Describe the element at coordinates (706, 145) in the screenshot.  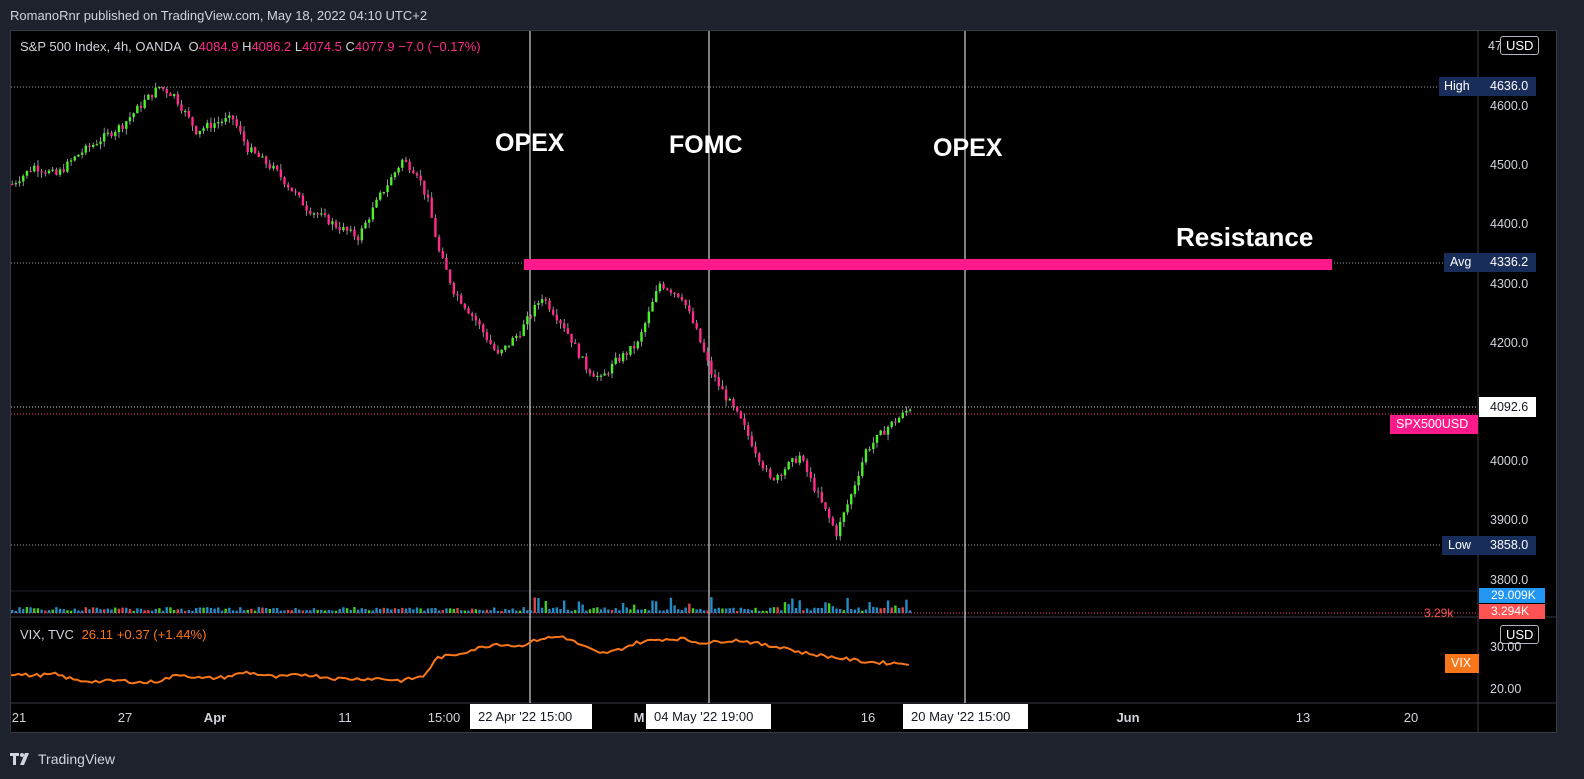
I see `fomc-label: FOMC` at that location.